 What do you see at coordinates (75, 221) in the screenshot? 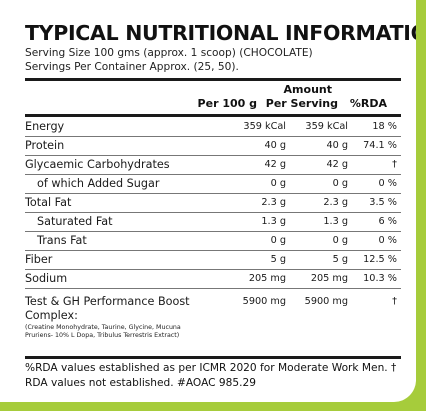
I see `row-label: Saturated Fat` at bounding box center [75, 221].